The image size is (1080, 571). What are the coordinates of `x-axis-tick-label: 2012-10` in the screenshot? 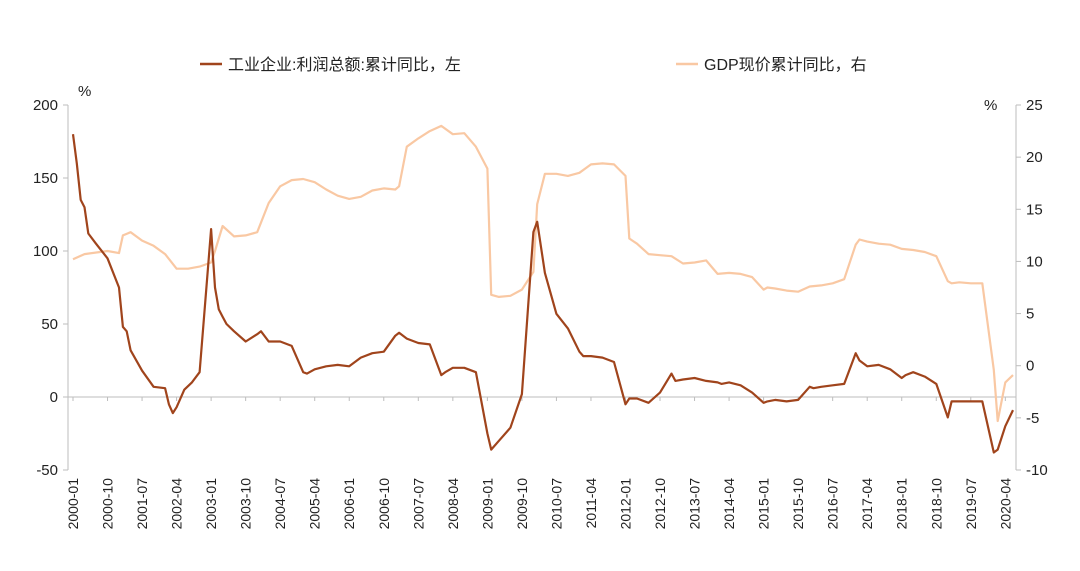 It's located at (660, 504).